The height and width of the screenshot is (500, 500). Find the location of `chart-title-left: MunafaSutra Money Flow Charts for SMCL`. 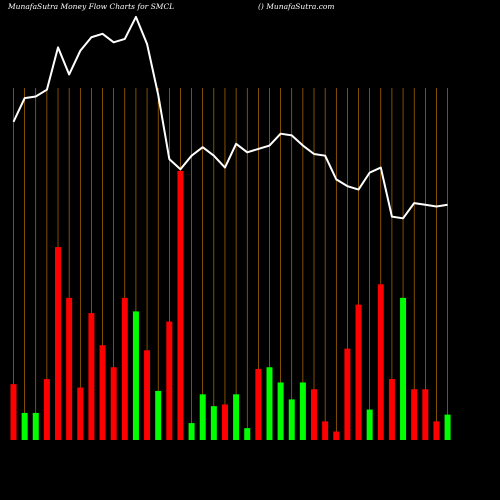

chart-title-left: MunafaSutra Money Flow Charts for SMCL is located at coordinates (90, 6).